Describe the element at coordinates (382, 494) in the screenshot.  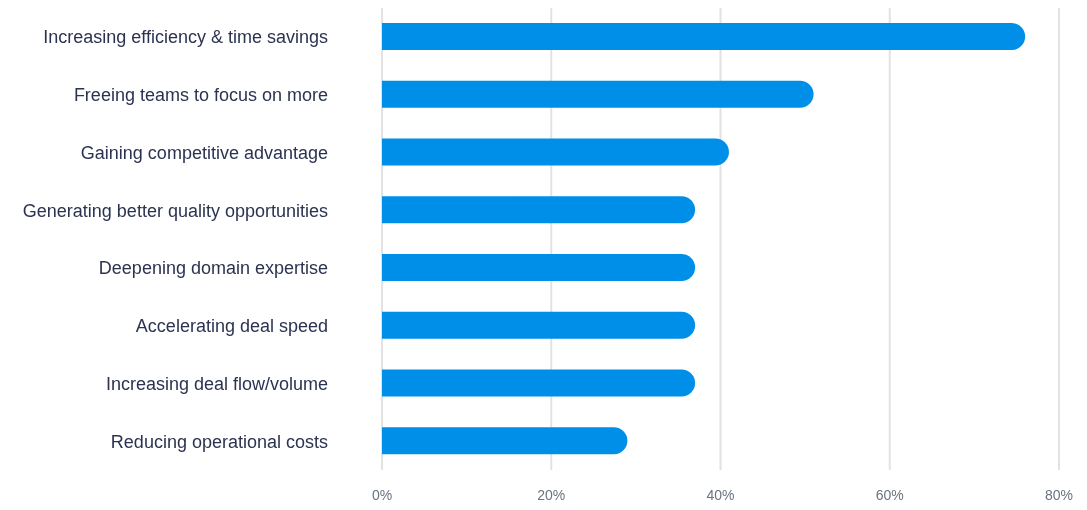
I see `x-tick-label: 0%` at that location.